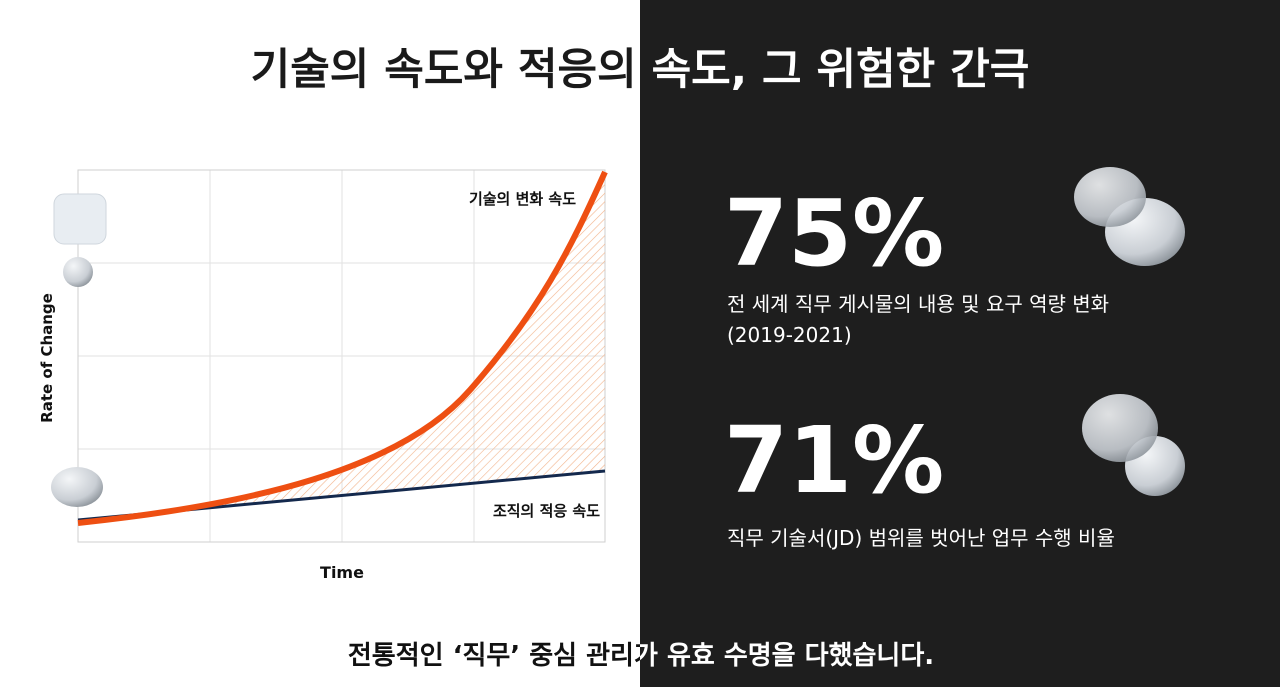 The height and width of the screenshot is (687, 1280). Describe the element at coordinates (80, 219) in the screenshot. I see `decor-cube` at that location.